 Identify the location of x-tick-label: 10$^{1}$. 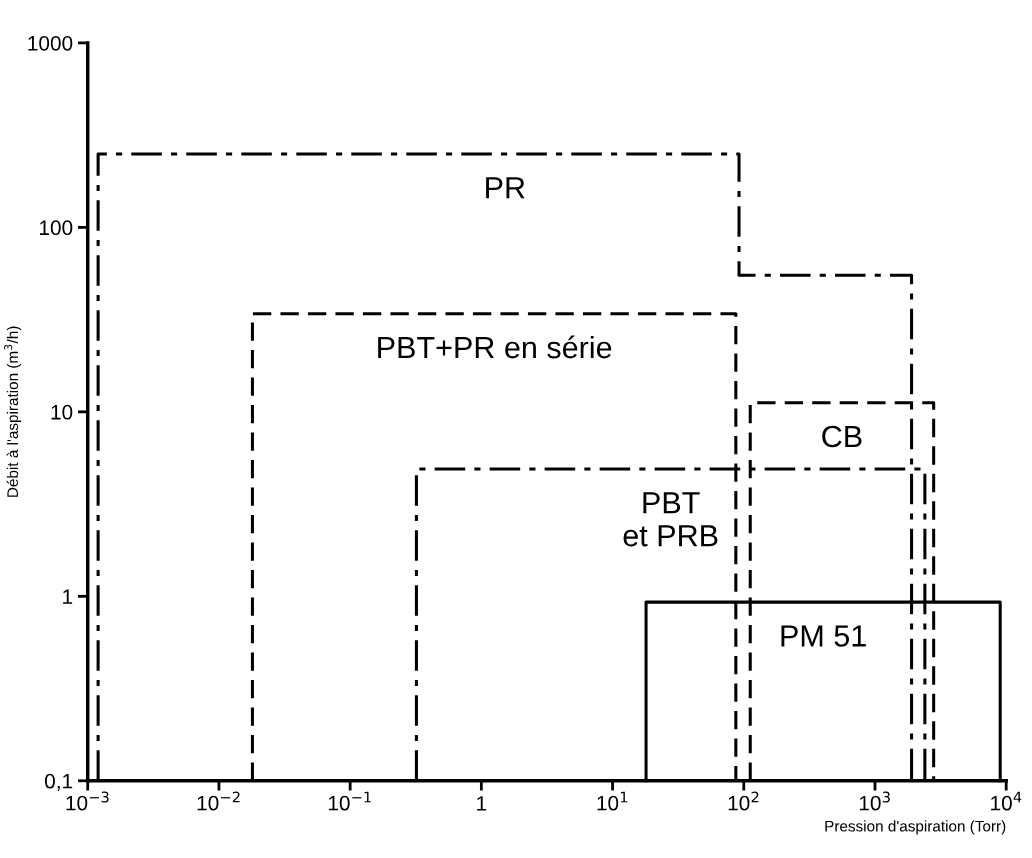
(612, 801).